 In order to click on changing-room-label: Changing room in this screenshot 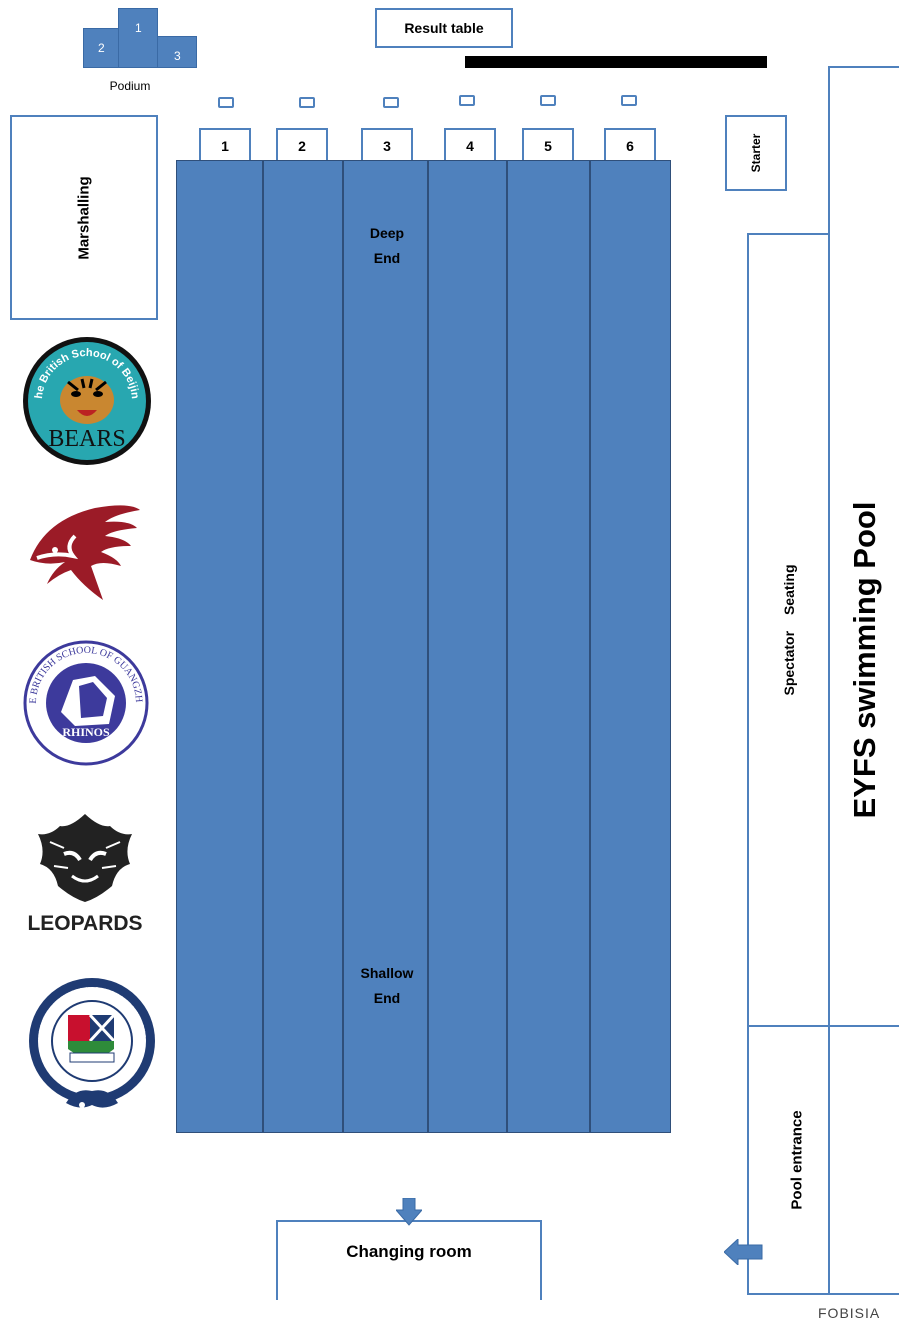, I will do `click(409, 1251)`.